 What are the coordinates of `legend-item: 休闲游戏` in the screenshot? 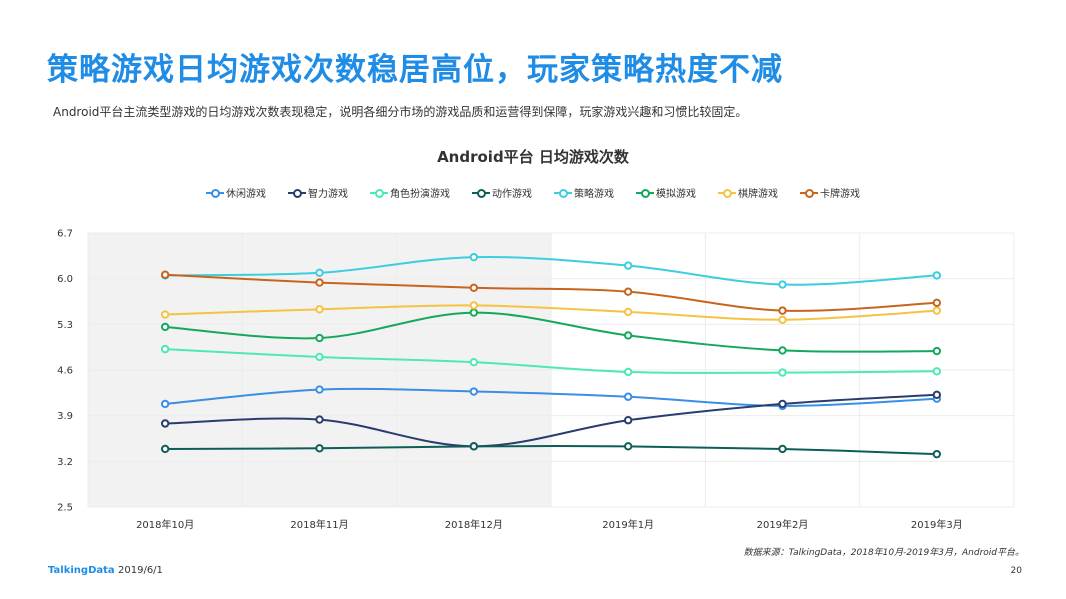 It's located at (236, 192).